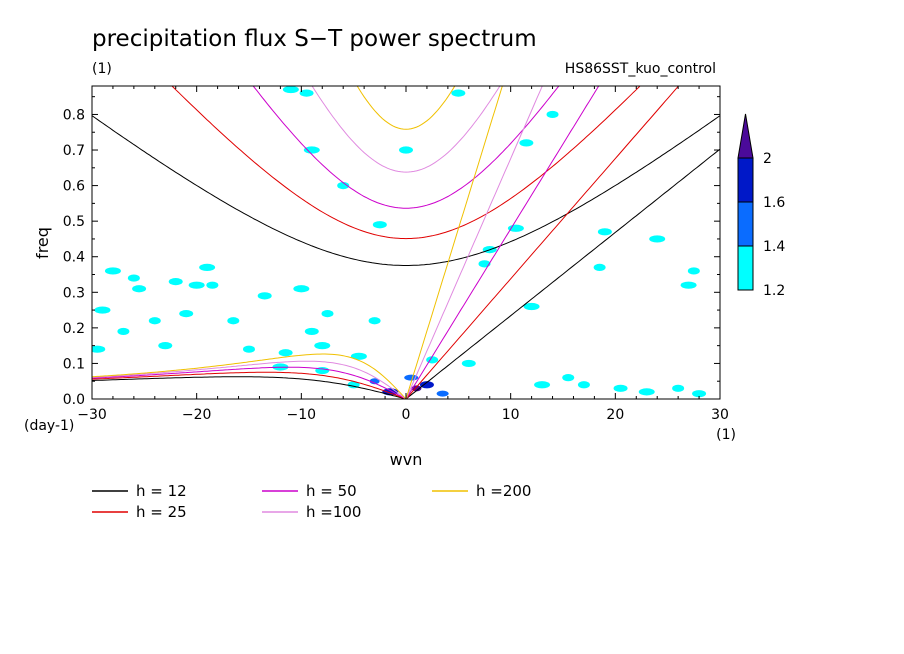  I want to click on x-tick-label: 20, so click(615, 415).